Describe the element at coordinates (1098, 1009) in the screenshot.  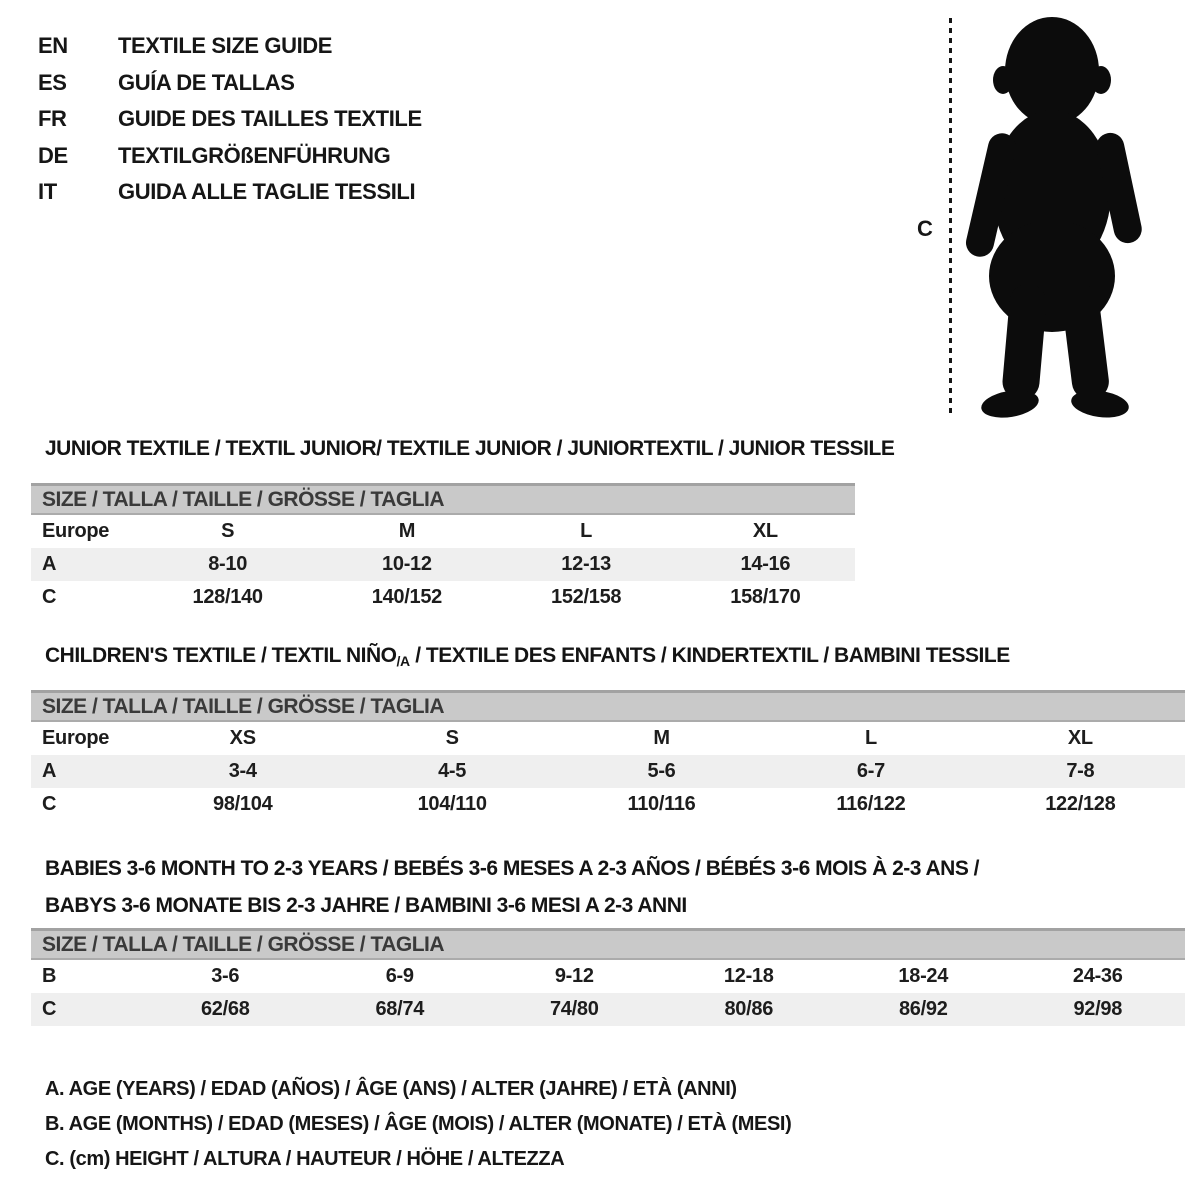
I see `height-cell: 92/98` at that location.